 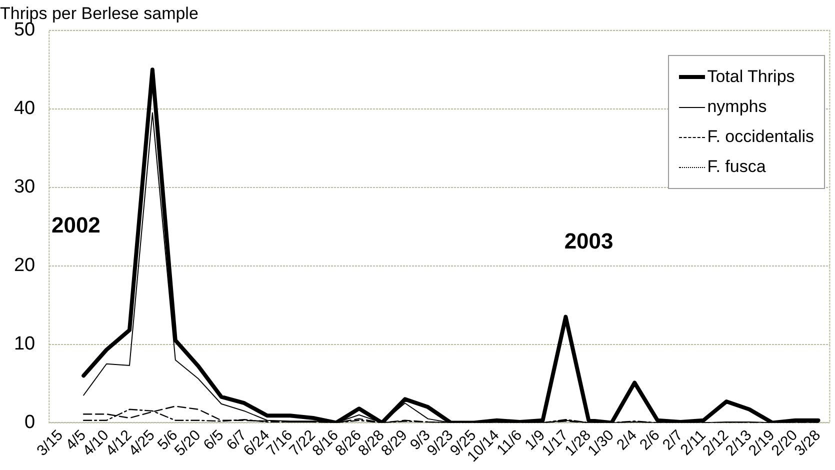 I want to click on y-tick-label: 40, so click(x=25, y=109).